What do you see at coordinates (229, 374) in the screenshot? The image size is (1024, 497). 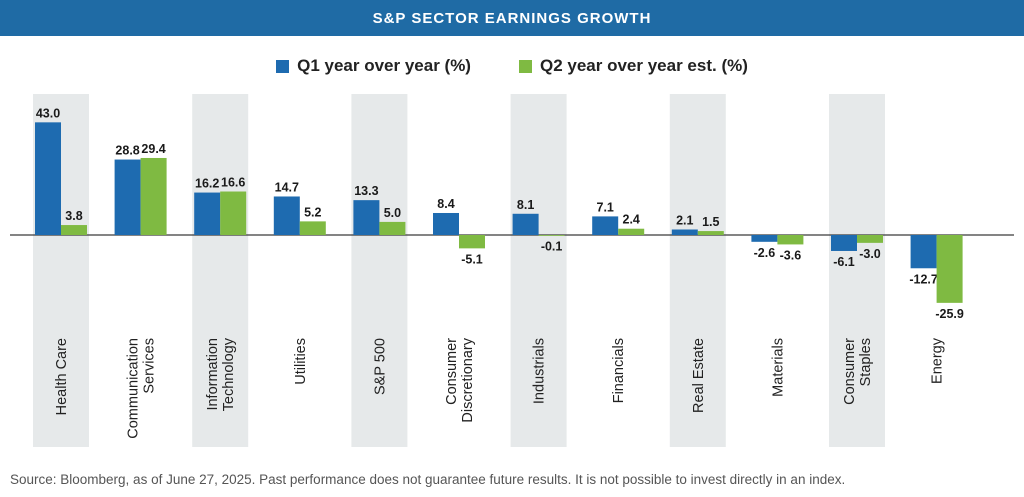 I see `category-label: Technology` at bounding box center [229, 374].